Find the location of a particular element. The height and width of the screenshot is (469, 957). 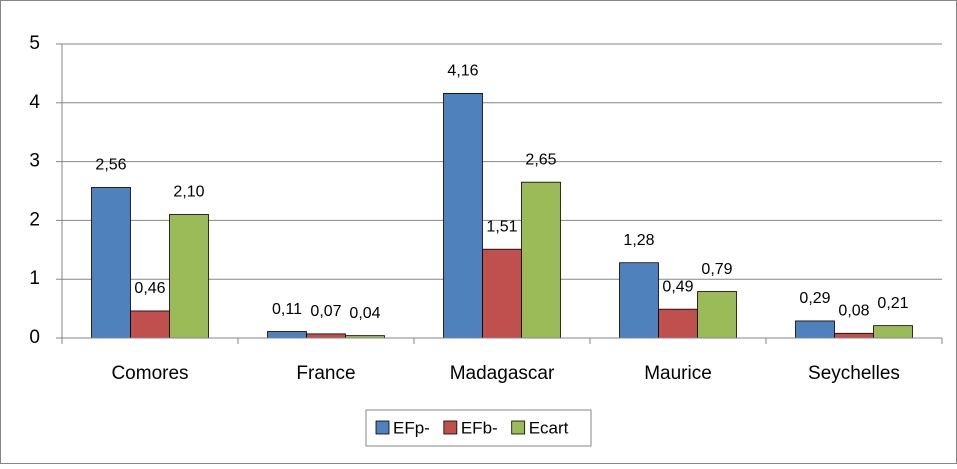

x-tick-label: Comores is located at coordinates (149, 373).